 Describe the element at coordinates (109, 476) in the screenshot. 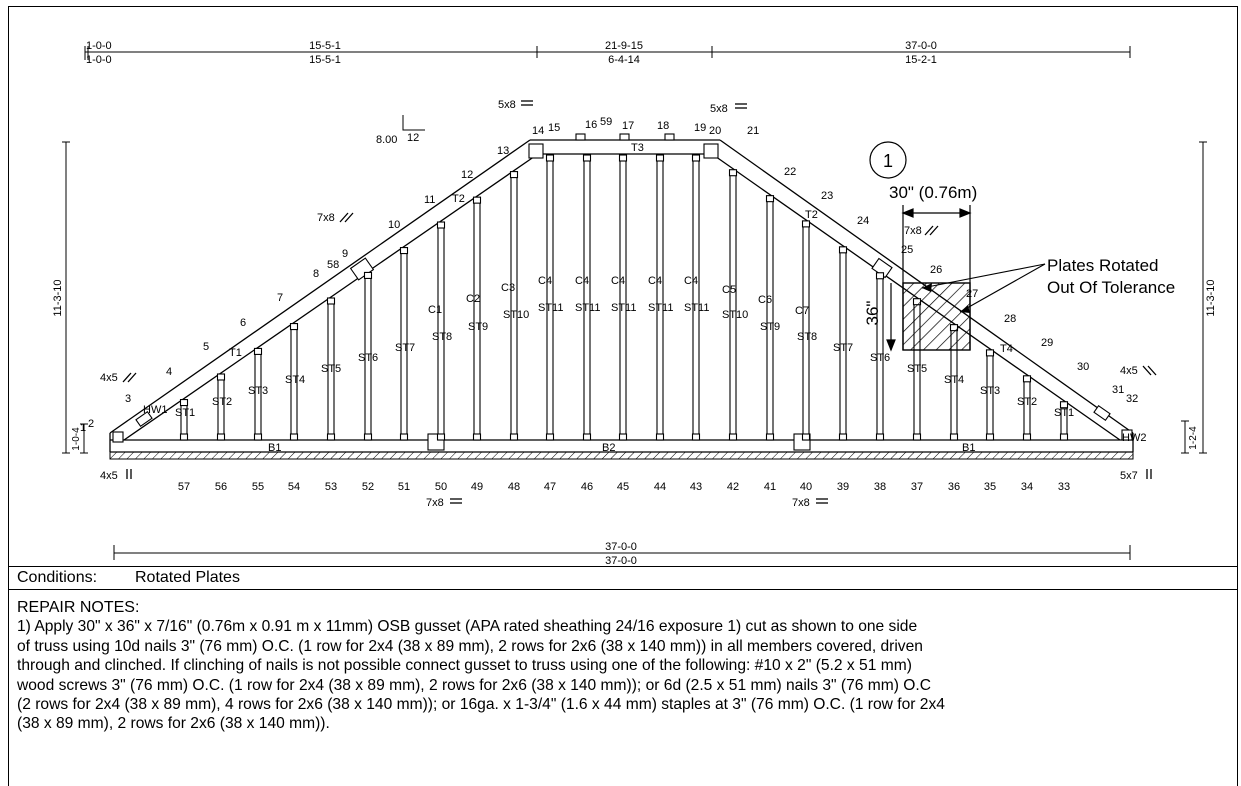

I see `plate-left-heel: 4x5` at that location.